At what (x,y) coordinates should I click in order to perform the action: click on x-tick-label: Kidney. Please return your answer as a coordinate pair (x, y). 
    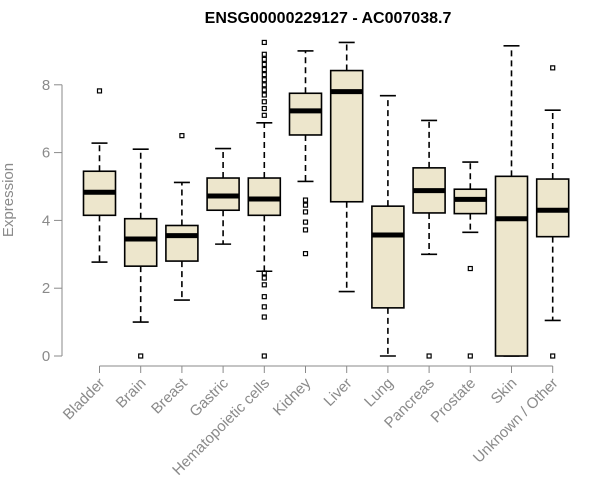
    Looking at the image, I should click on (292, 396).